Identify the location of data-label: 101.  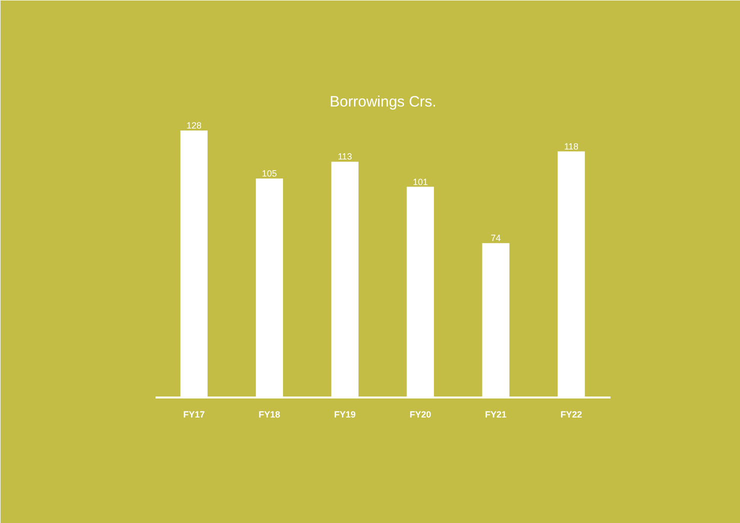
(420, 181).